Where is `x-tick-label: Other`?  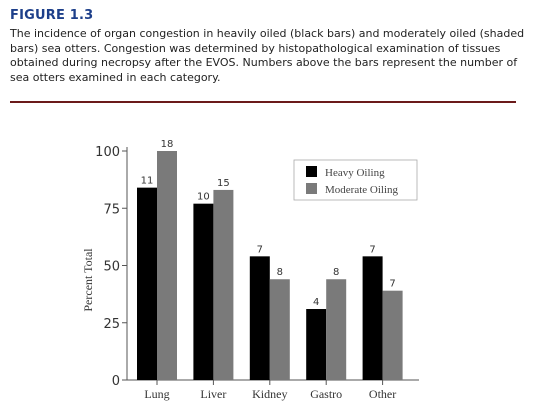 x-tick-label: Other is located at coordinates (382, 394).